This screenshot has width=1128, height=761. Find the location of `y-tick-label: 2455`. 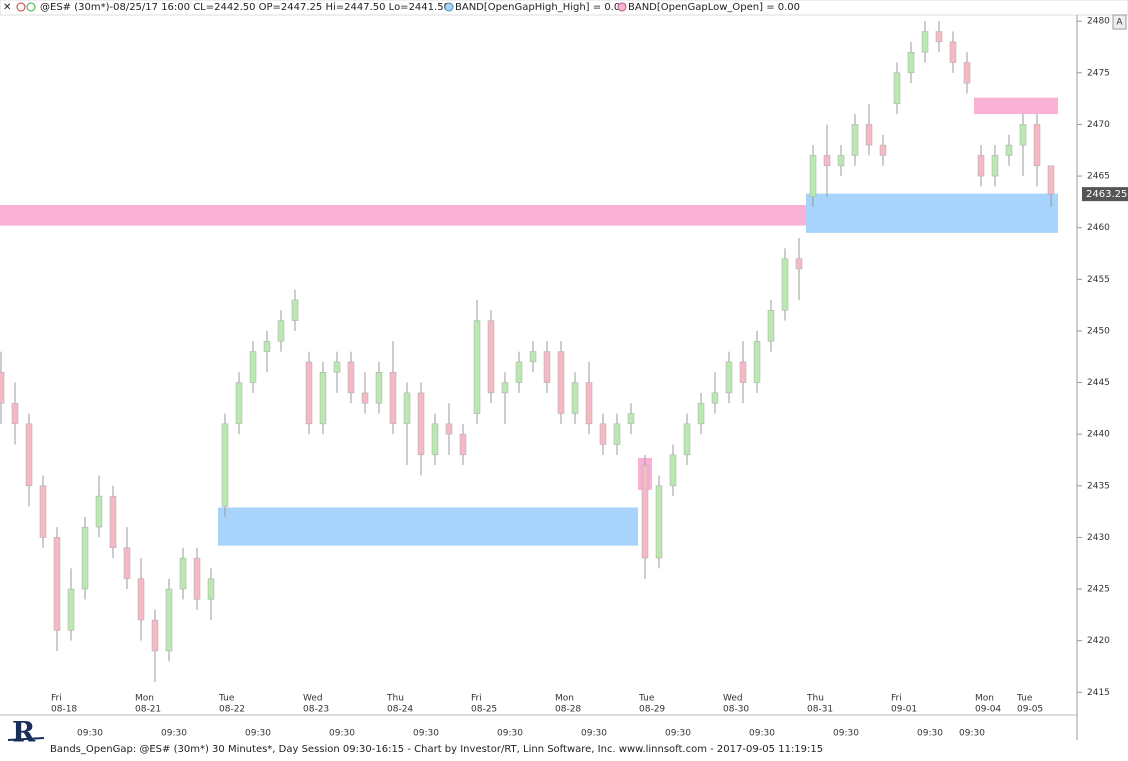

y-tick-label: 2455 is located at coordinates (1098, 280).